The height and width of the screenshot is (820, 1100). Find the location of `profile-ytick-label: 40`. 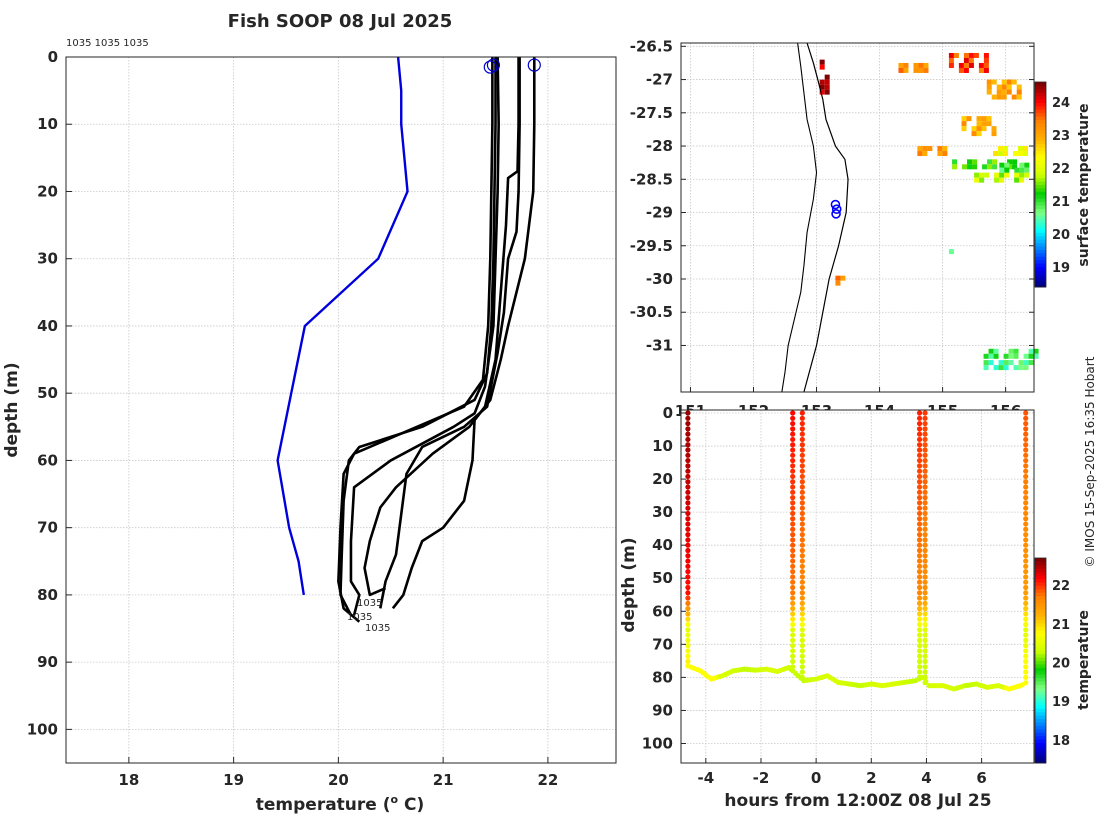

profile-ytick-label: 40 is located at coordinates (47, 326).